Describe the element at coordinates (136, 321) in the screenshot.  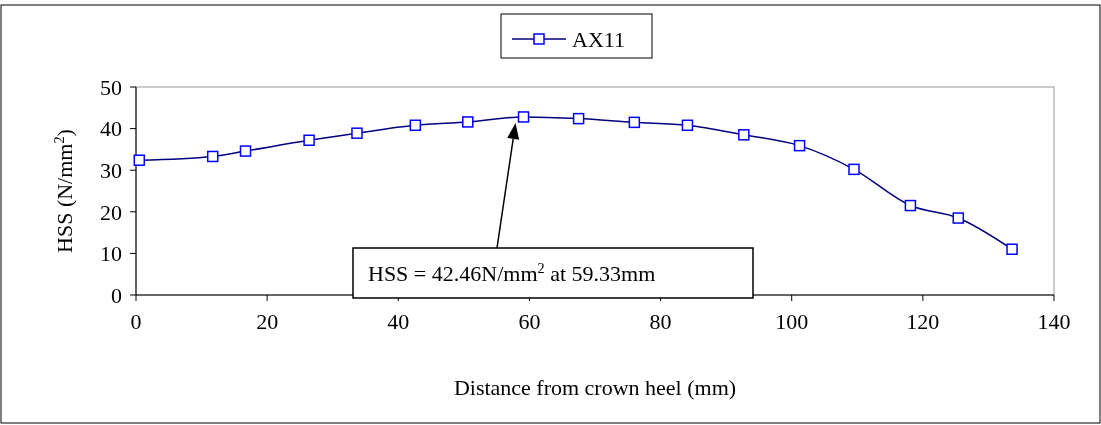
I see `x-tick-label: 0` at that location.